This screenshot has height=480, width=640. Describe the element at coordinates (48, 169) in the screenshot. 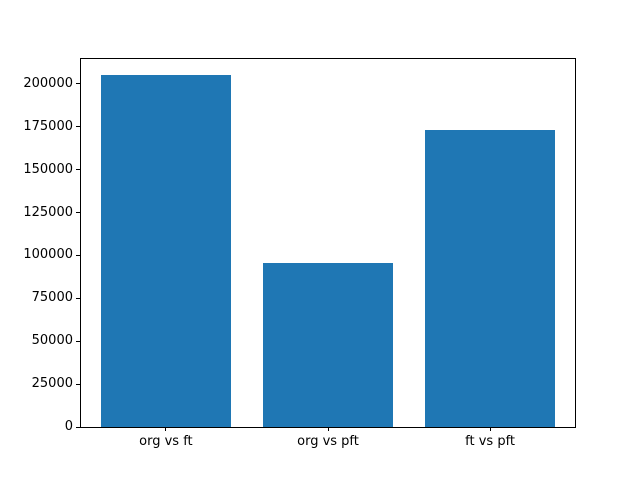

I see `y-tick-label: 150000` at that location.